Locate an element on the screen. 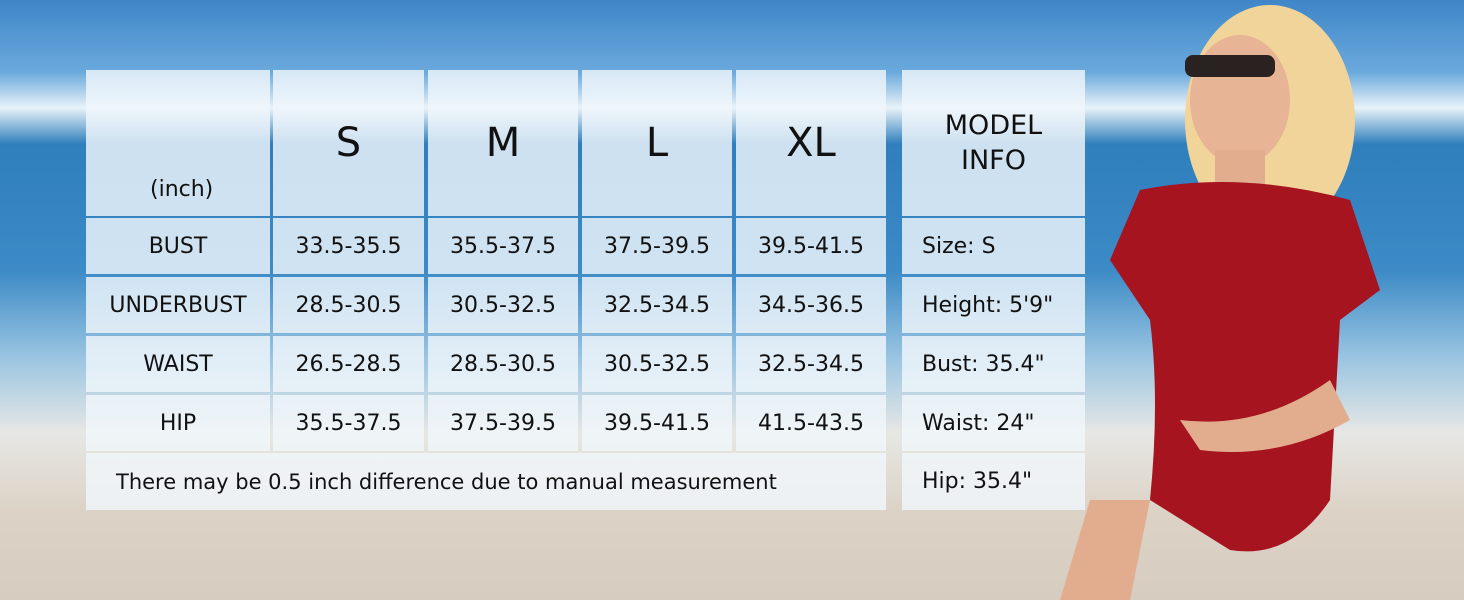  unit-label: (inch) is located at coordinates (178, 143).